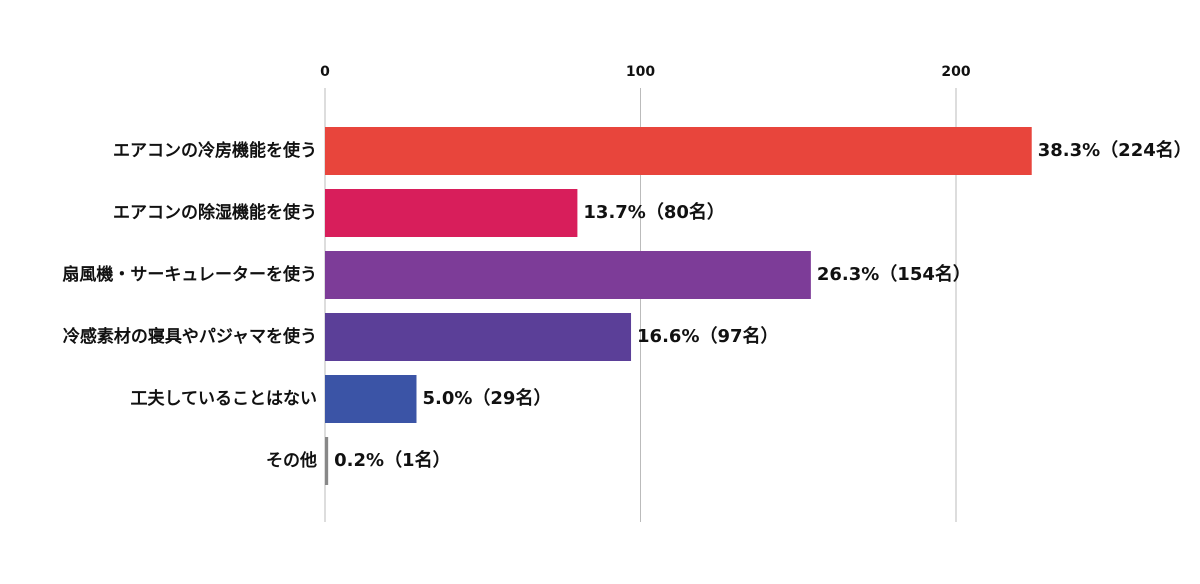 This screenshot has height=584, width=1200. Describe the element at coordinates (486, 398) in the screenshot. I see `value-label: 5.0%（29名）` at that location.